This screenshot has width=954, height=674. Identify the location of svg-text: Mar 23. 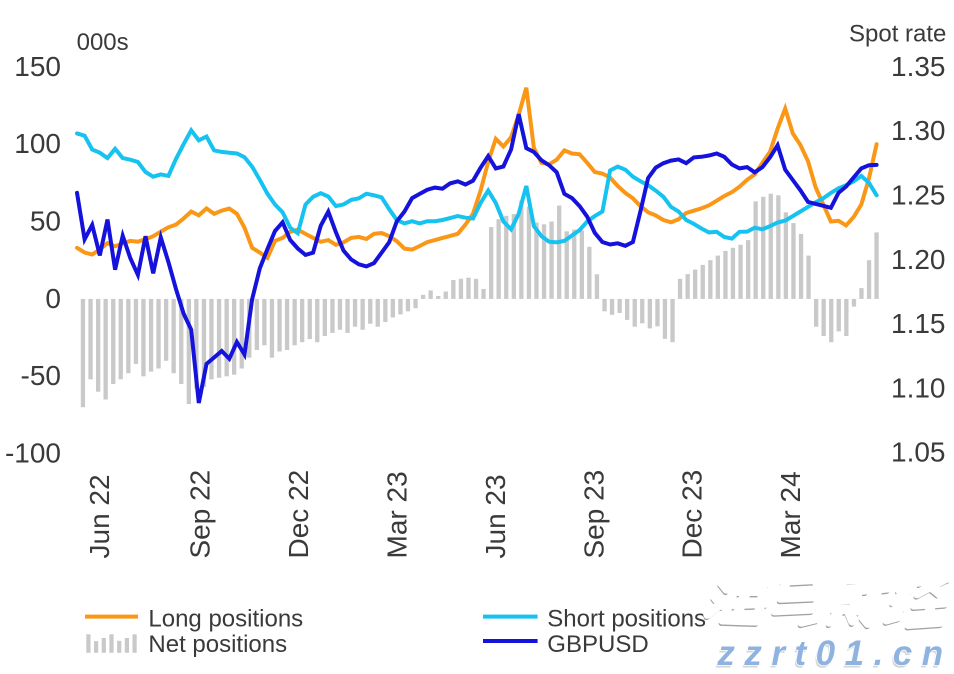
(396, 514).